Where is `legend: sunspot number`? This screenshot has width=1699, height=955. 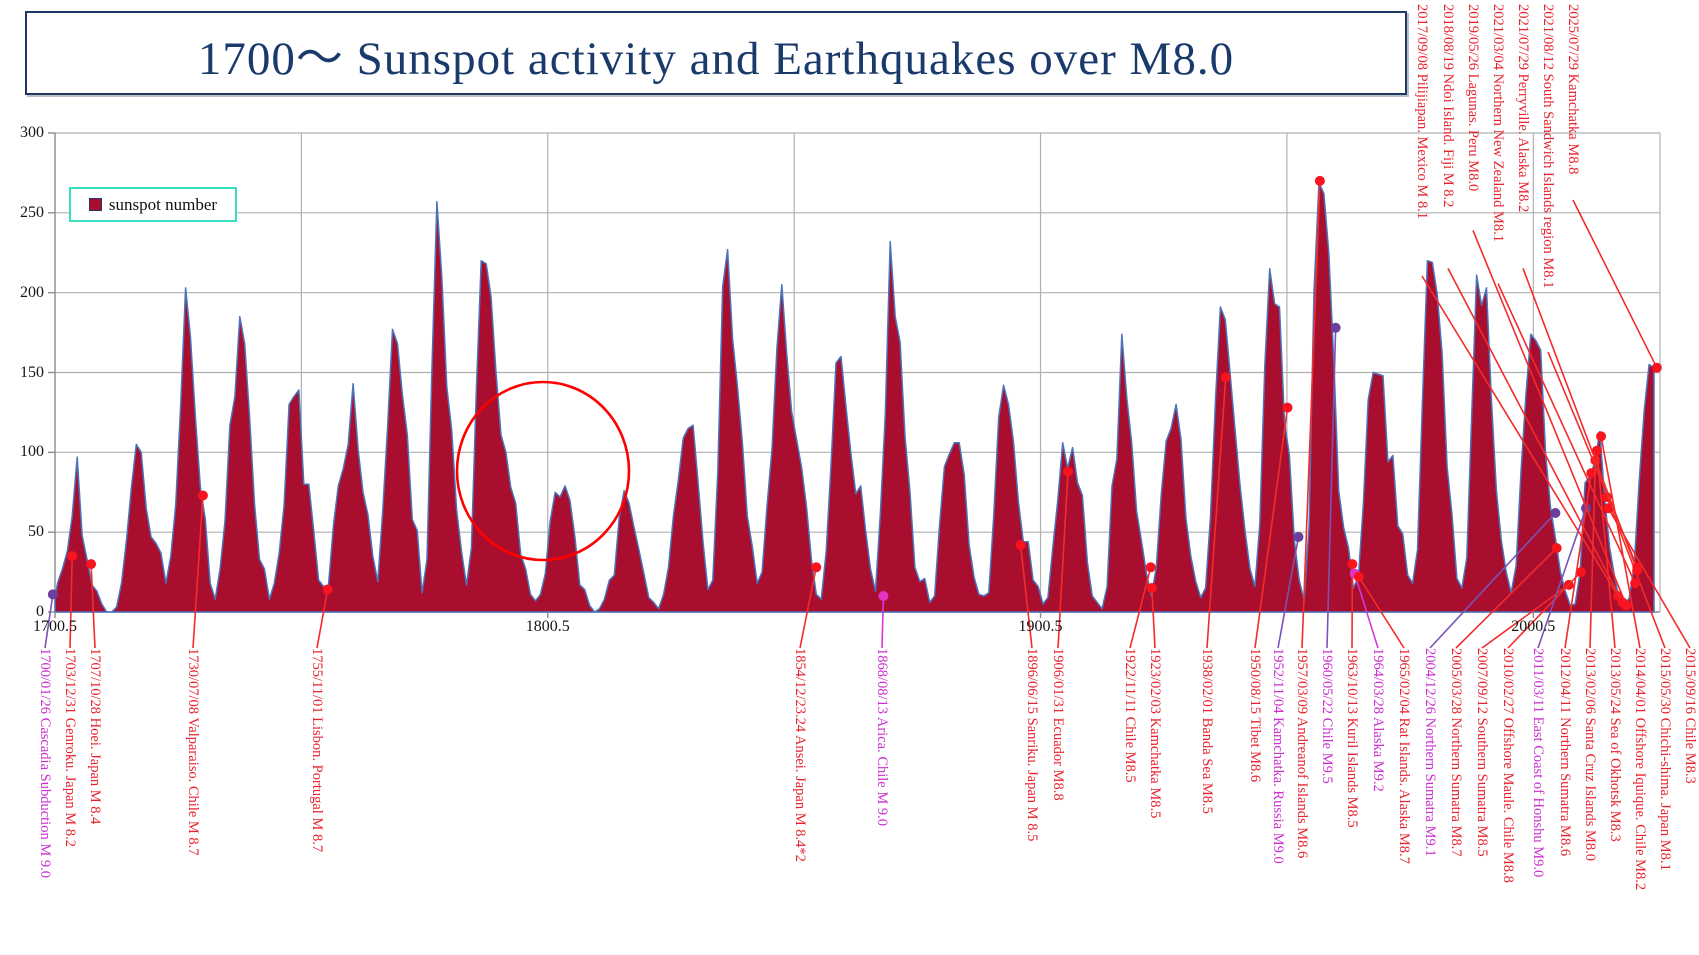
legend: sunspot number is located at coordinates (153, 204).